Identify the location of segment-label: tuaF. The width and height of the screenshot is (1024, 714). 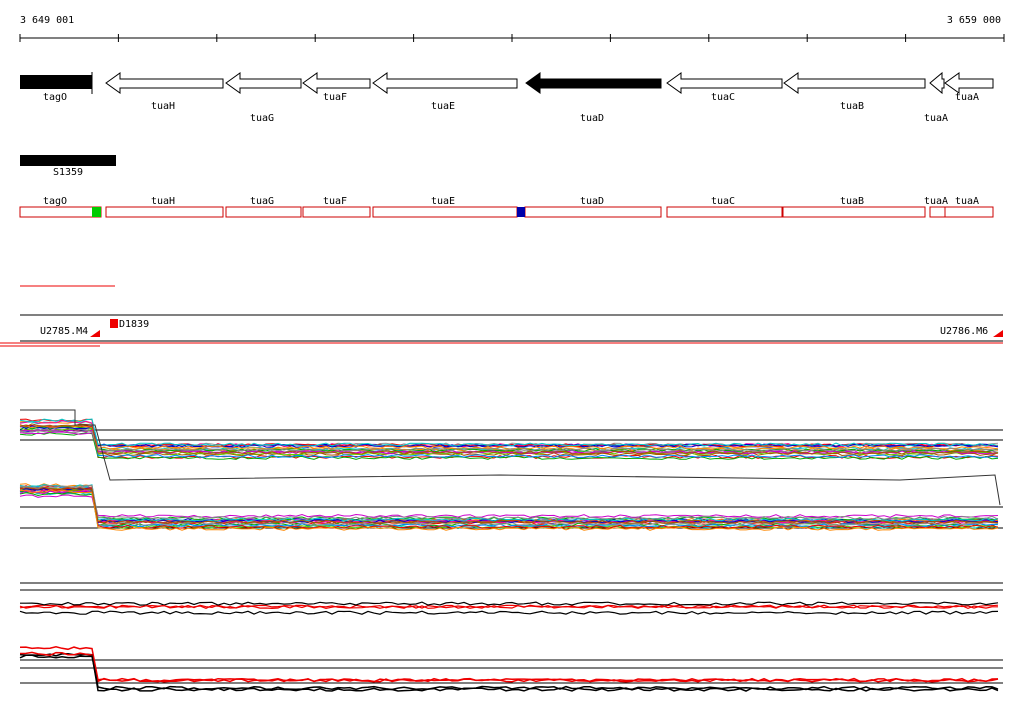
(335, 201).